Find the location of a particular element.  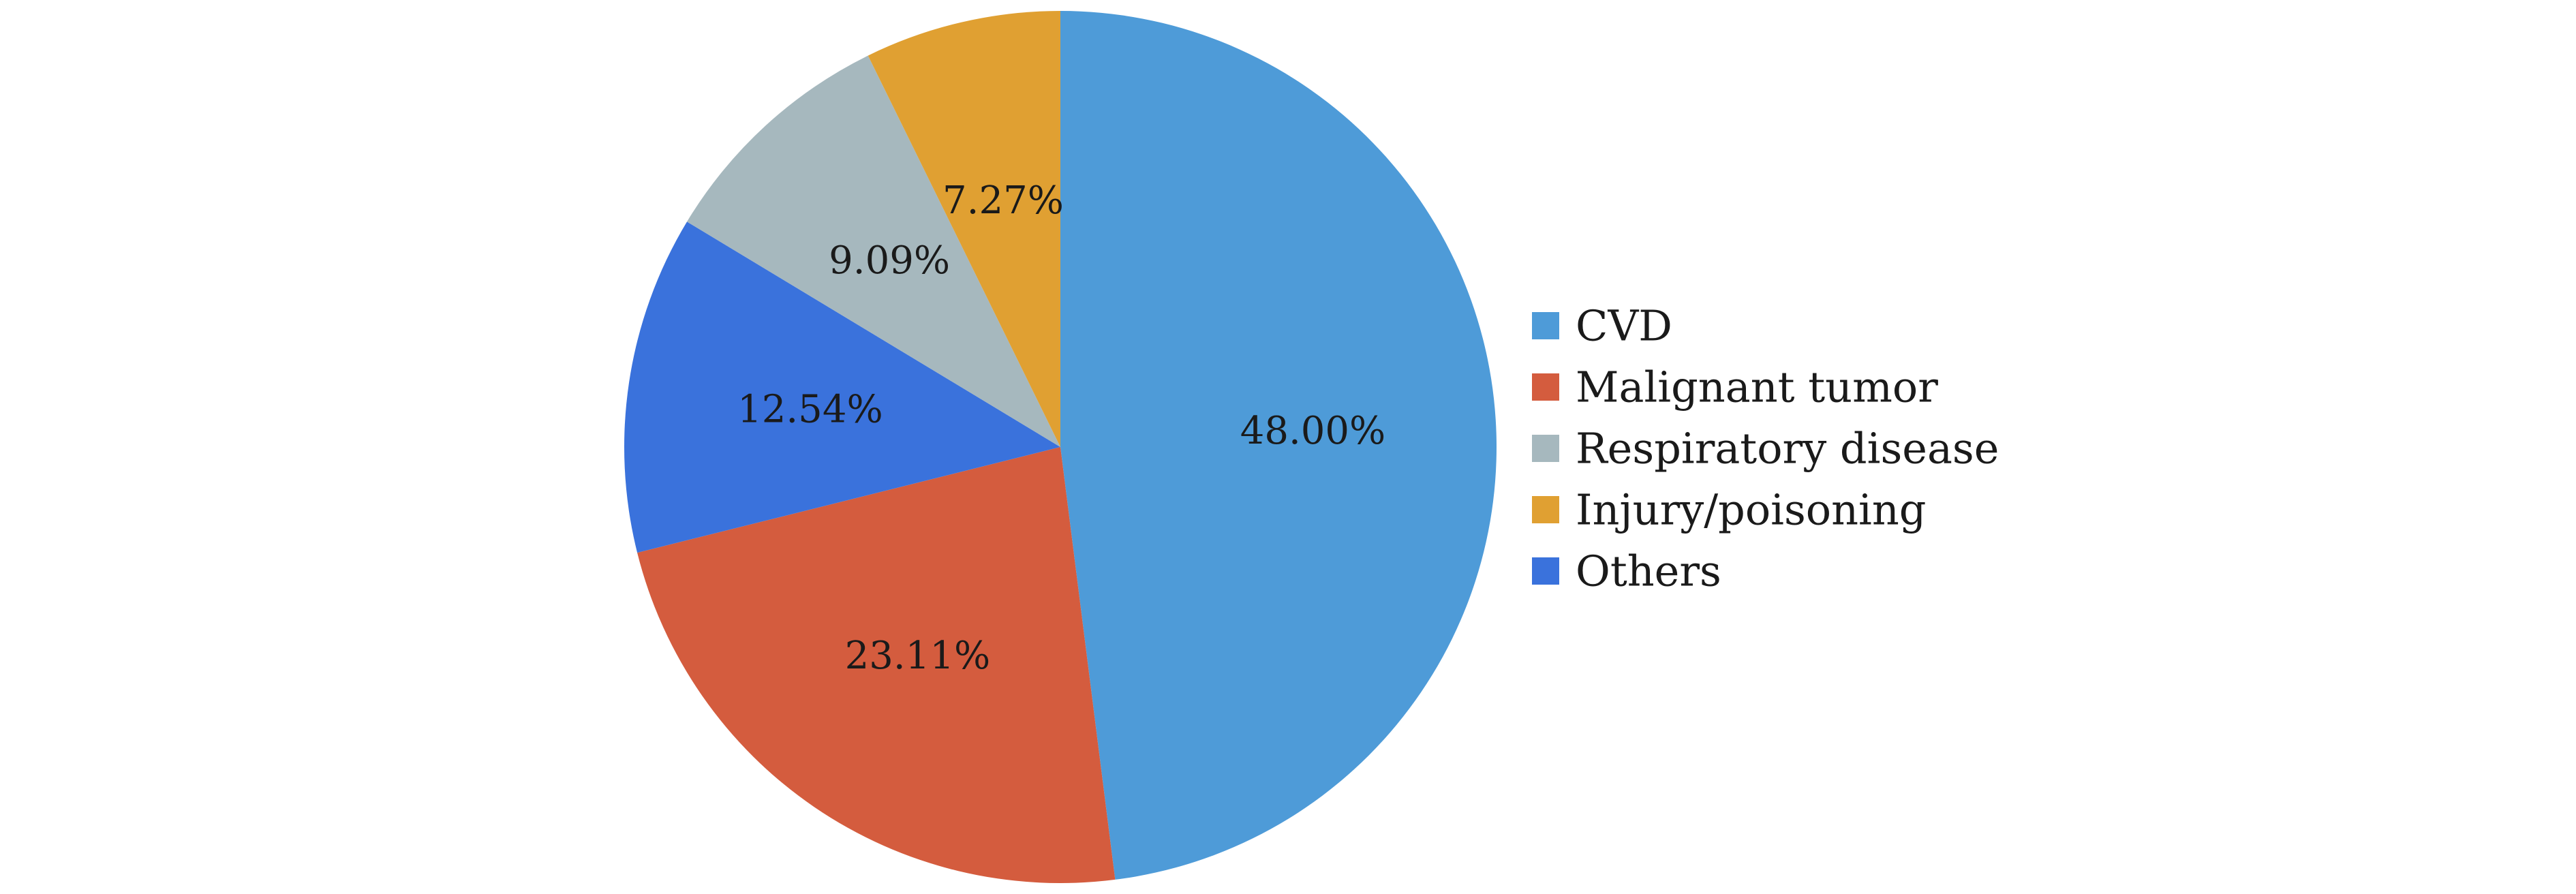

data-label-others: 12.54% is located at coordinates (810, 409).